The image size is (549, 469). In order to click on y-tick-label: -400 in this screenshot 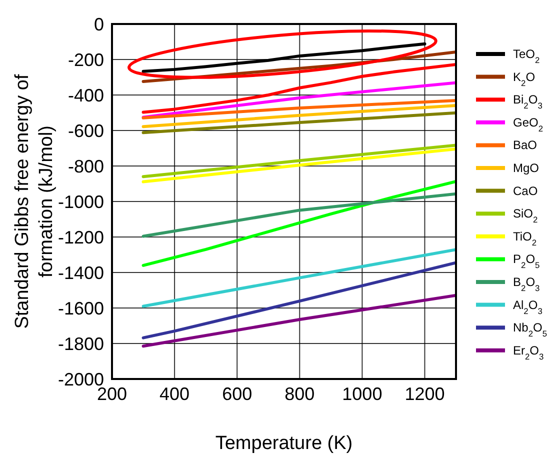, I will do `click(86, 95)`.